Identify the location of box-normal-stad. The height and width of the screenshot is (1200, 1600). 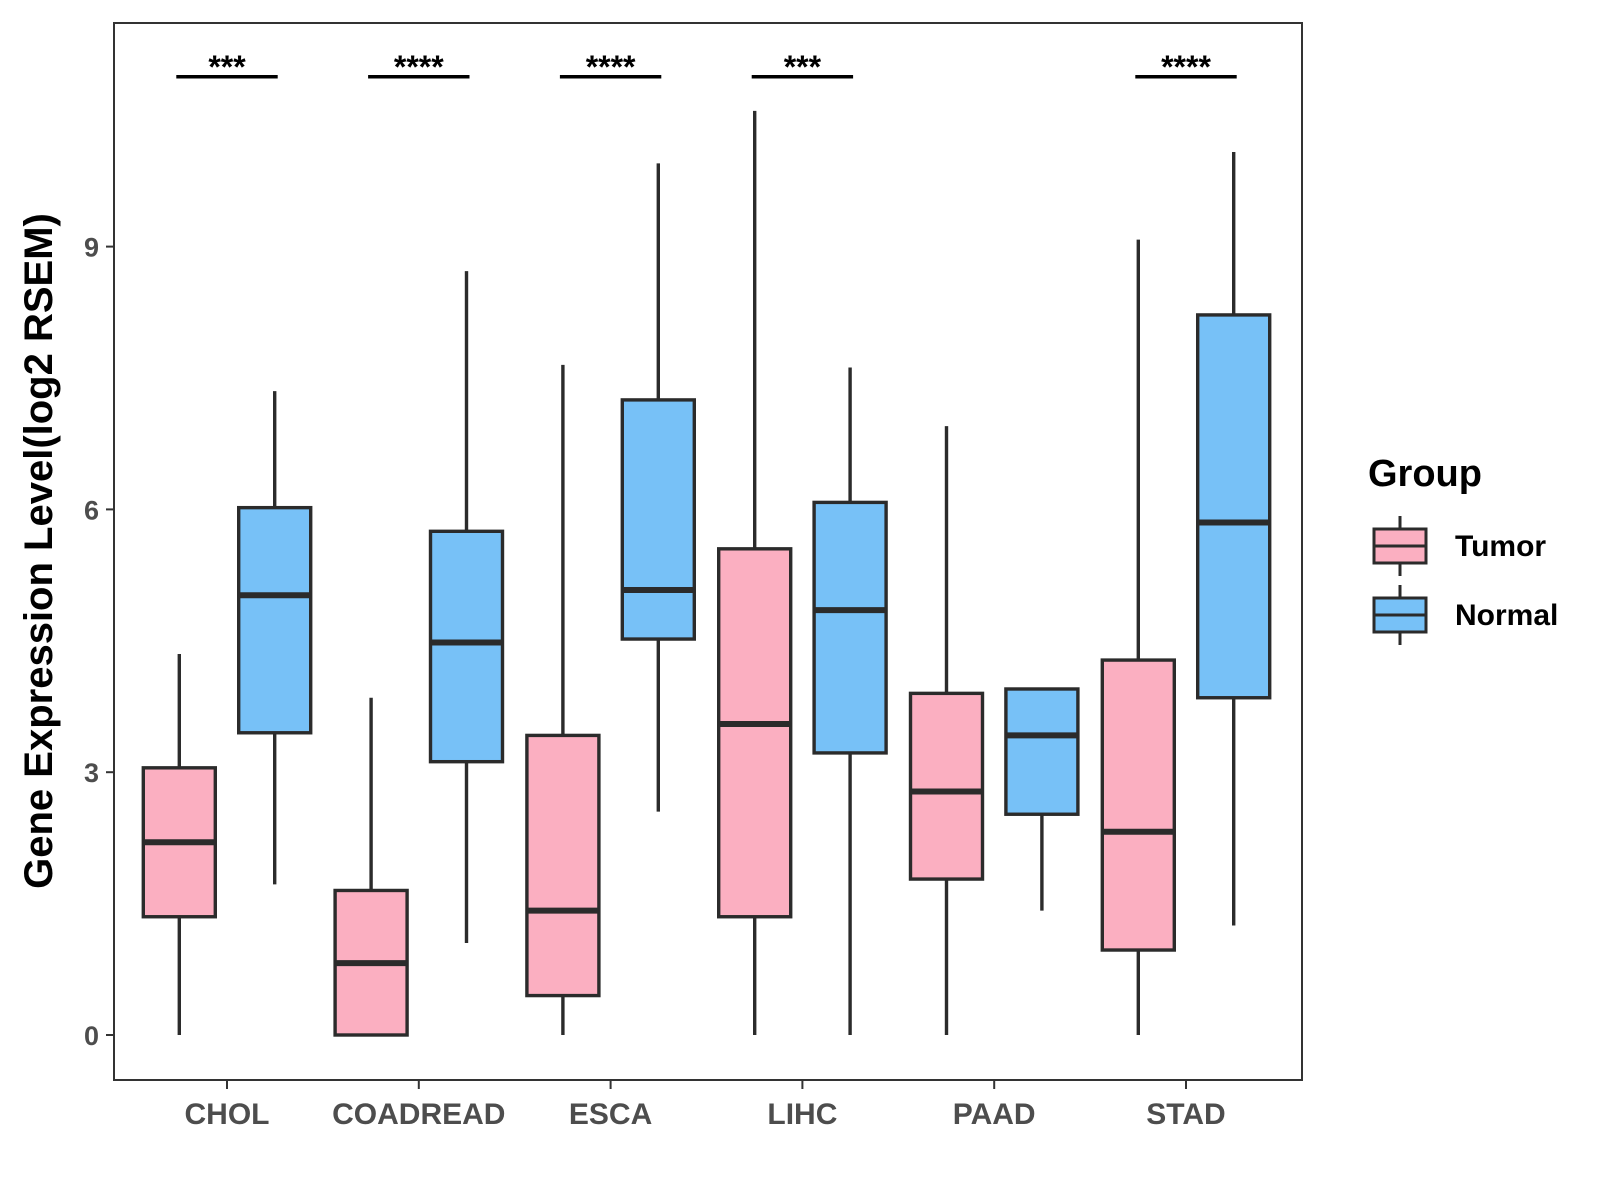
(1233, 538).